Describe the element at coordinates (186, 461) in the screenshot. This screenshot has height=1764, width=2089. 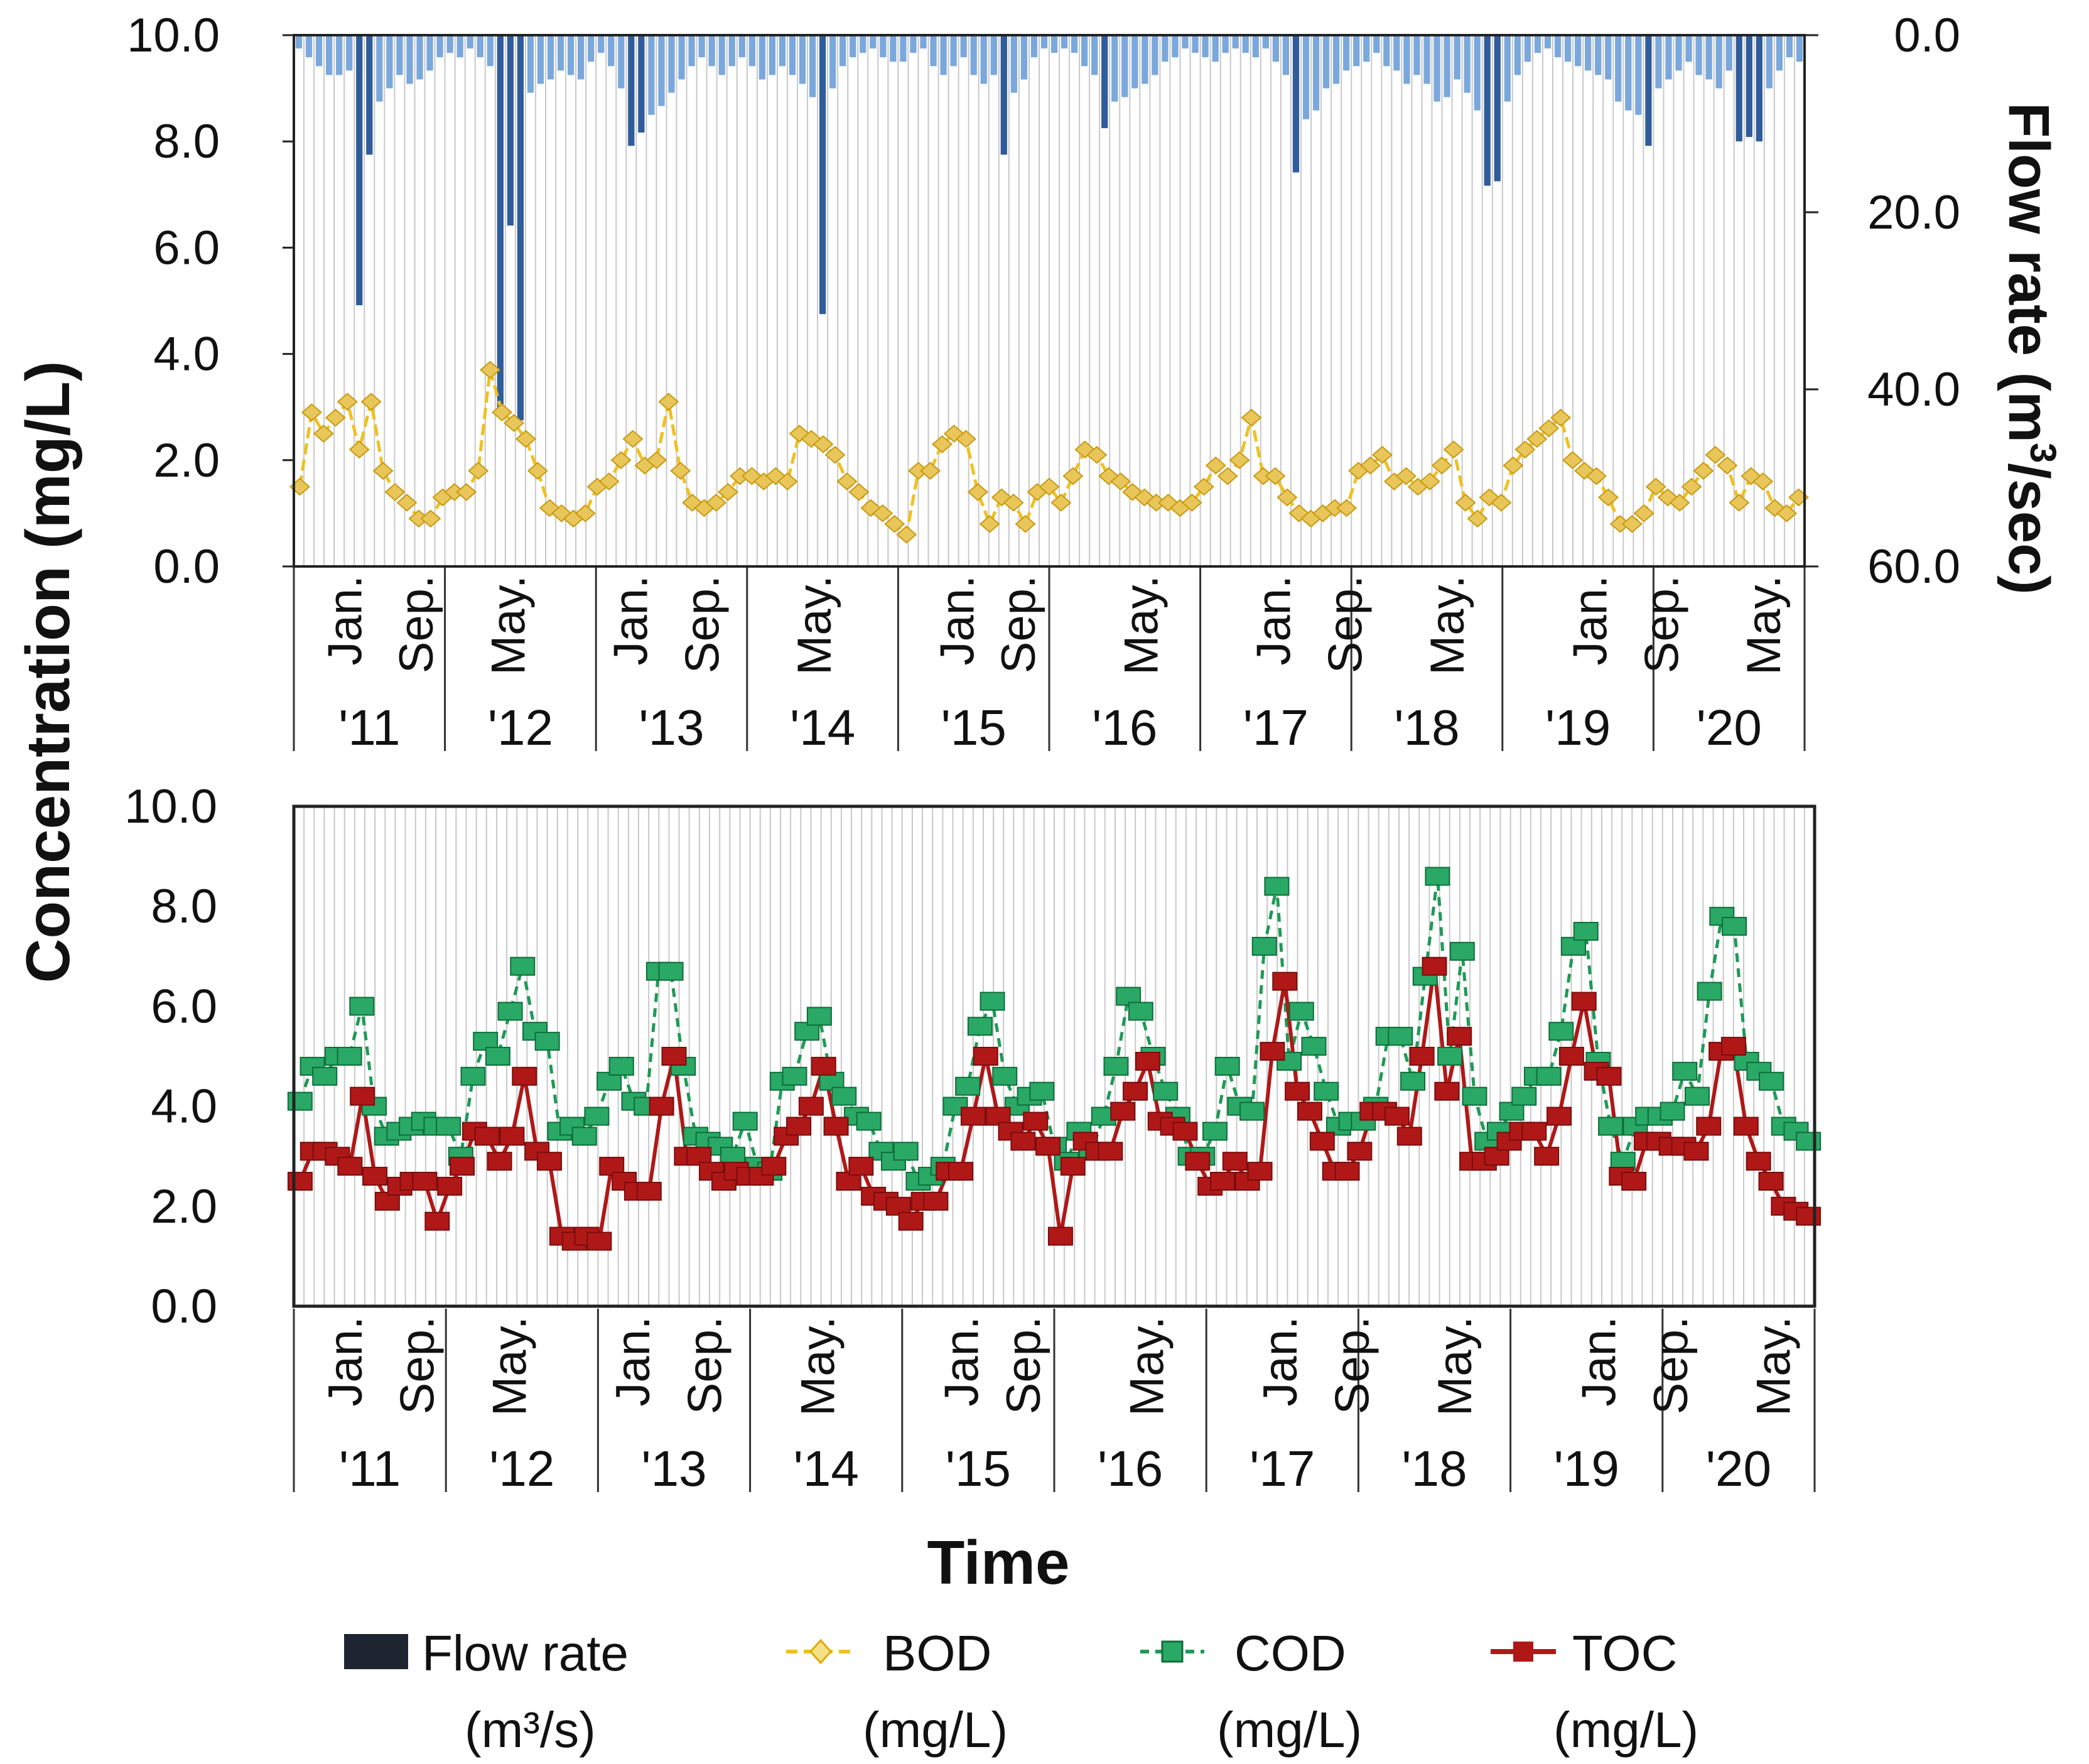
I see `top-y-tick-label: 2.0` at that location.